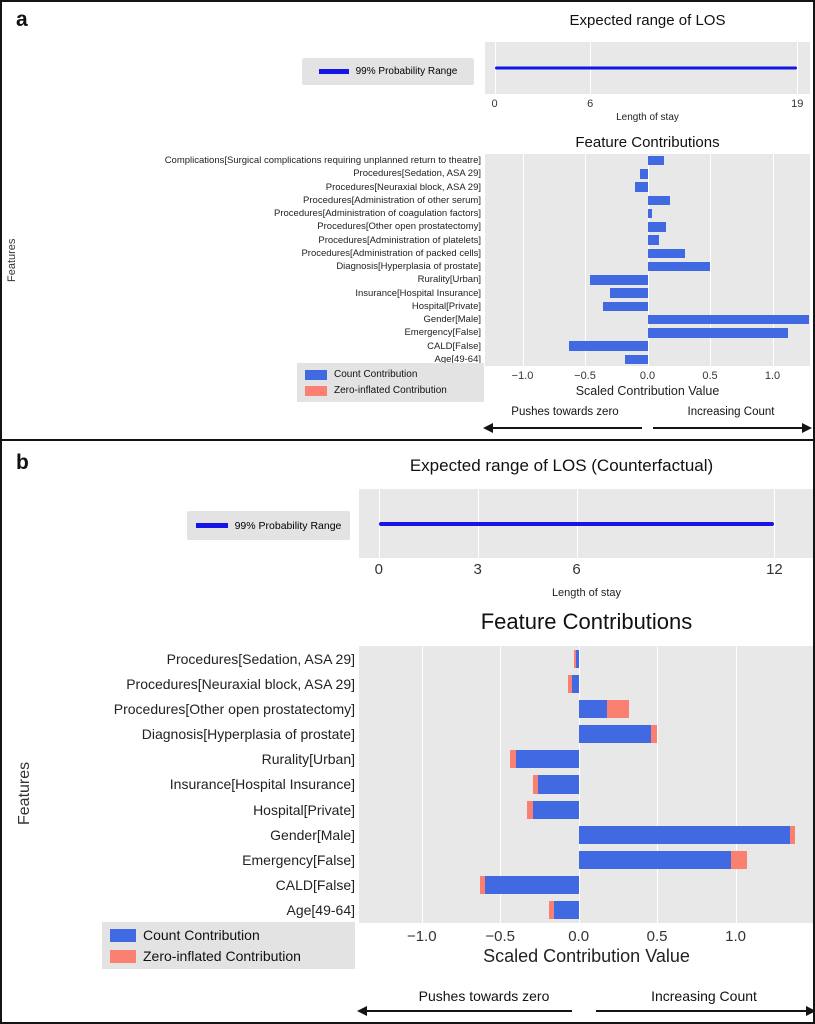 The width and height of the screenshot is (815, 1024). Describe the element at coordinates (772, 376) in the screenshot. I see `x-tick-label: 1.0` at that location.